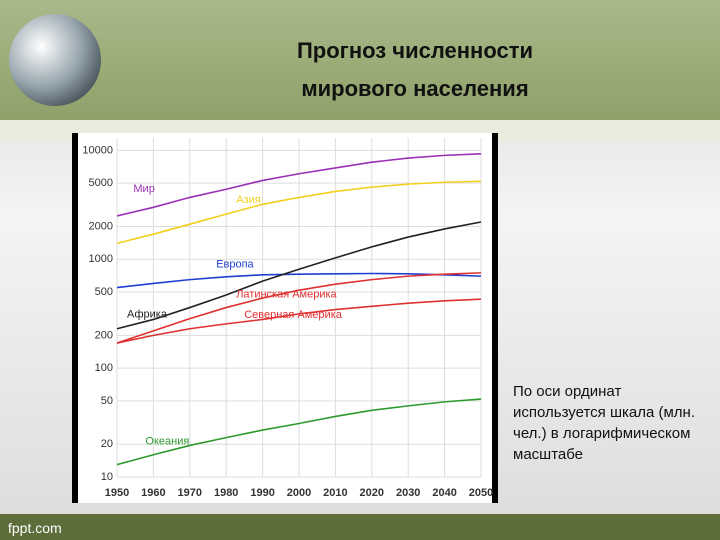  I want to click on x-tick-label: 1980, so click(226, 493).